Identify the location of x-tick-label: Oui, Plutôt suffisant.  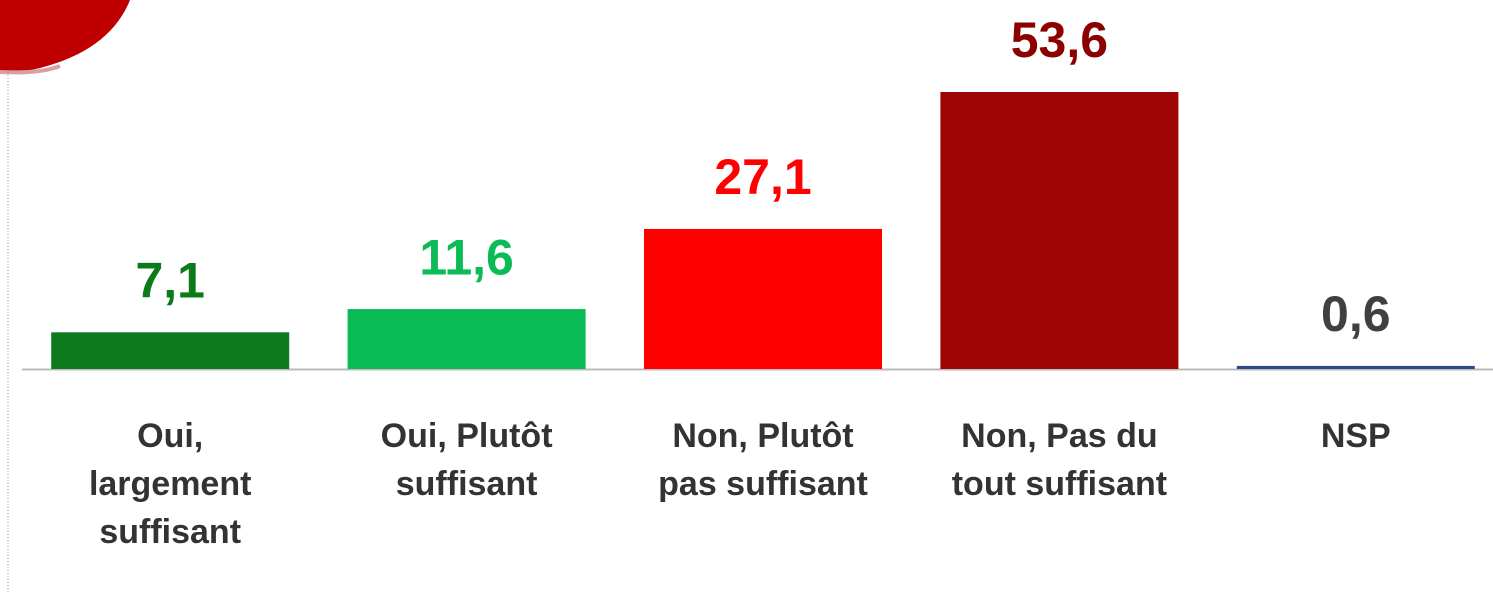
(466, 460).